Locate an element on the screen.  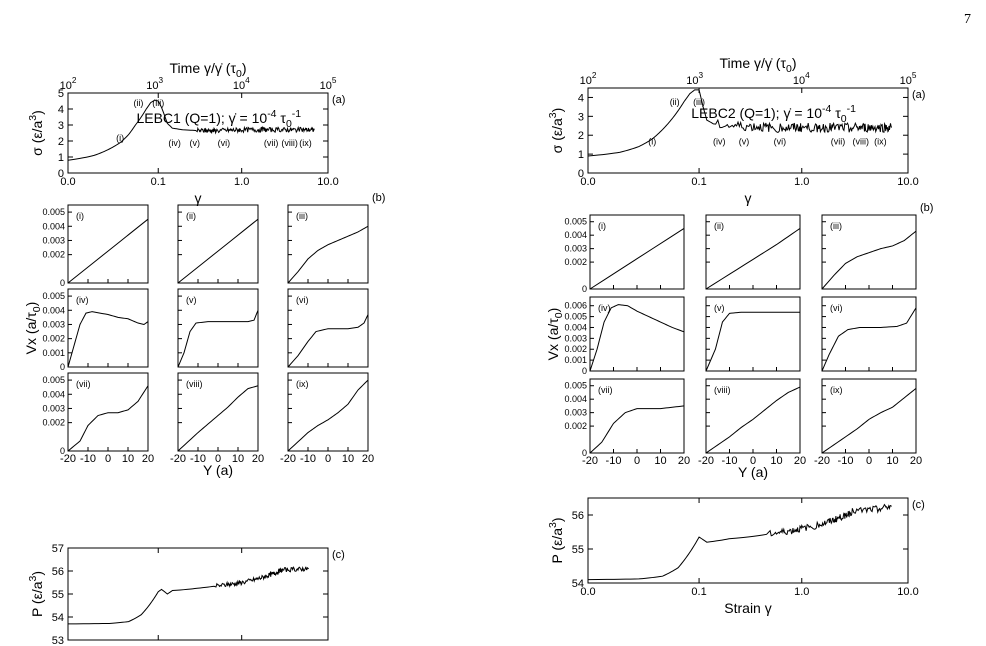
y-tick-label: 0.005 is located at coordinates (53, 212).